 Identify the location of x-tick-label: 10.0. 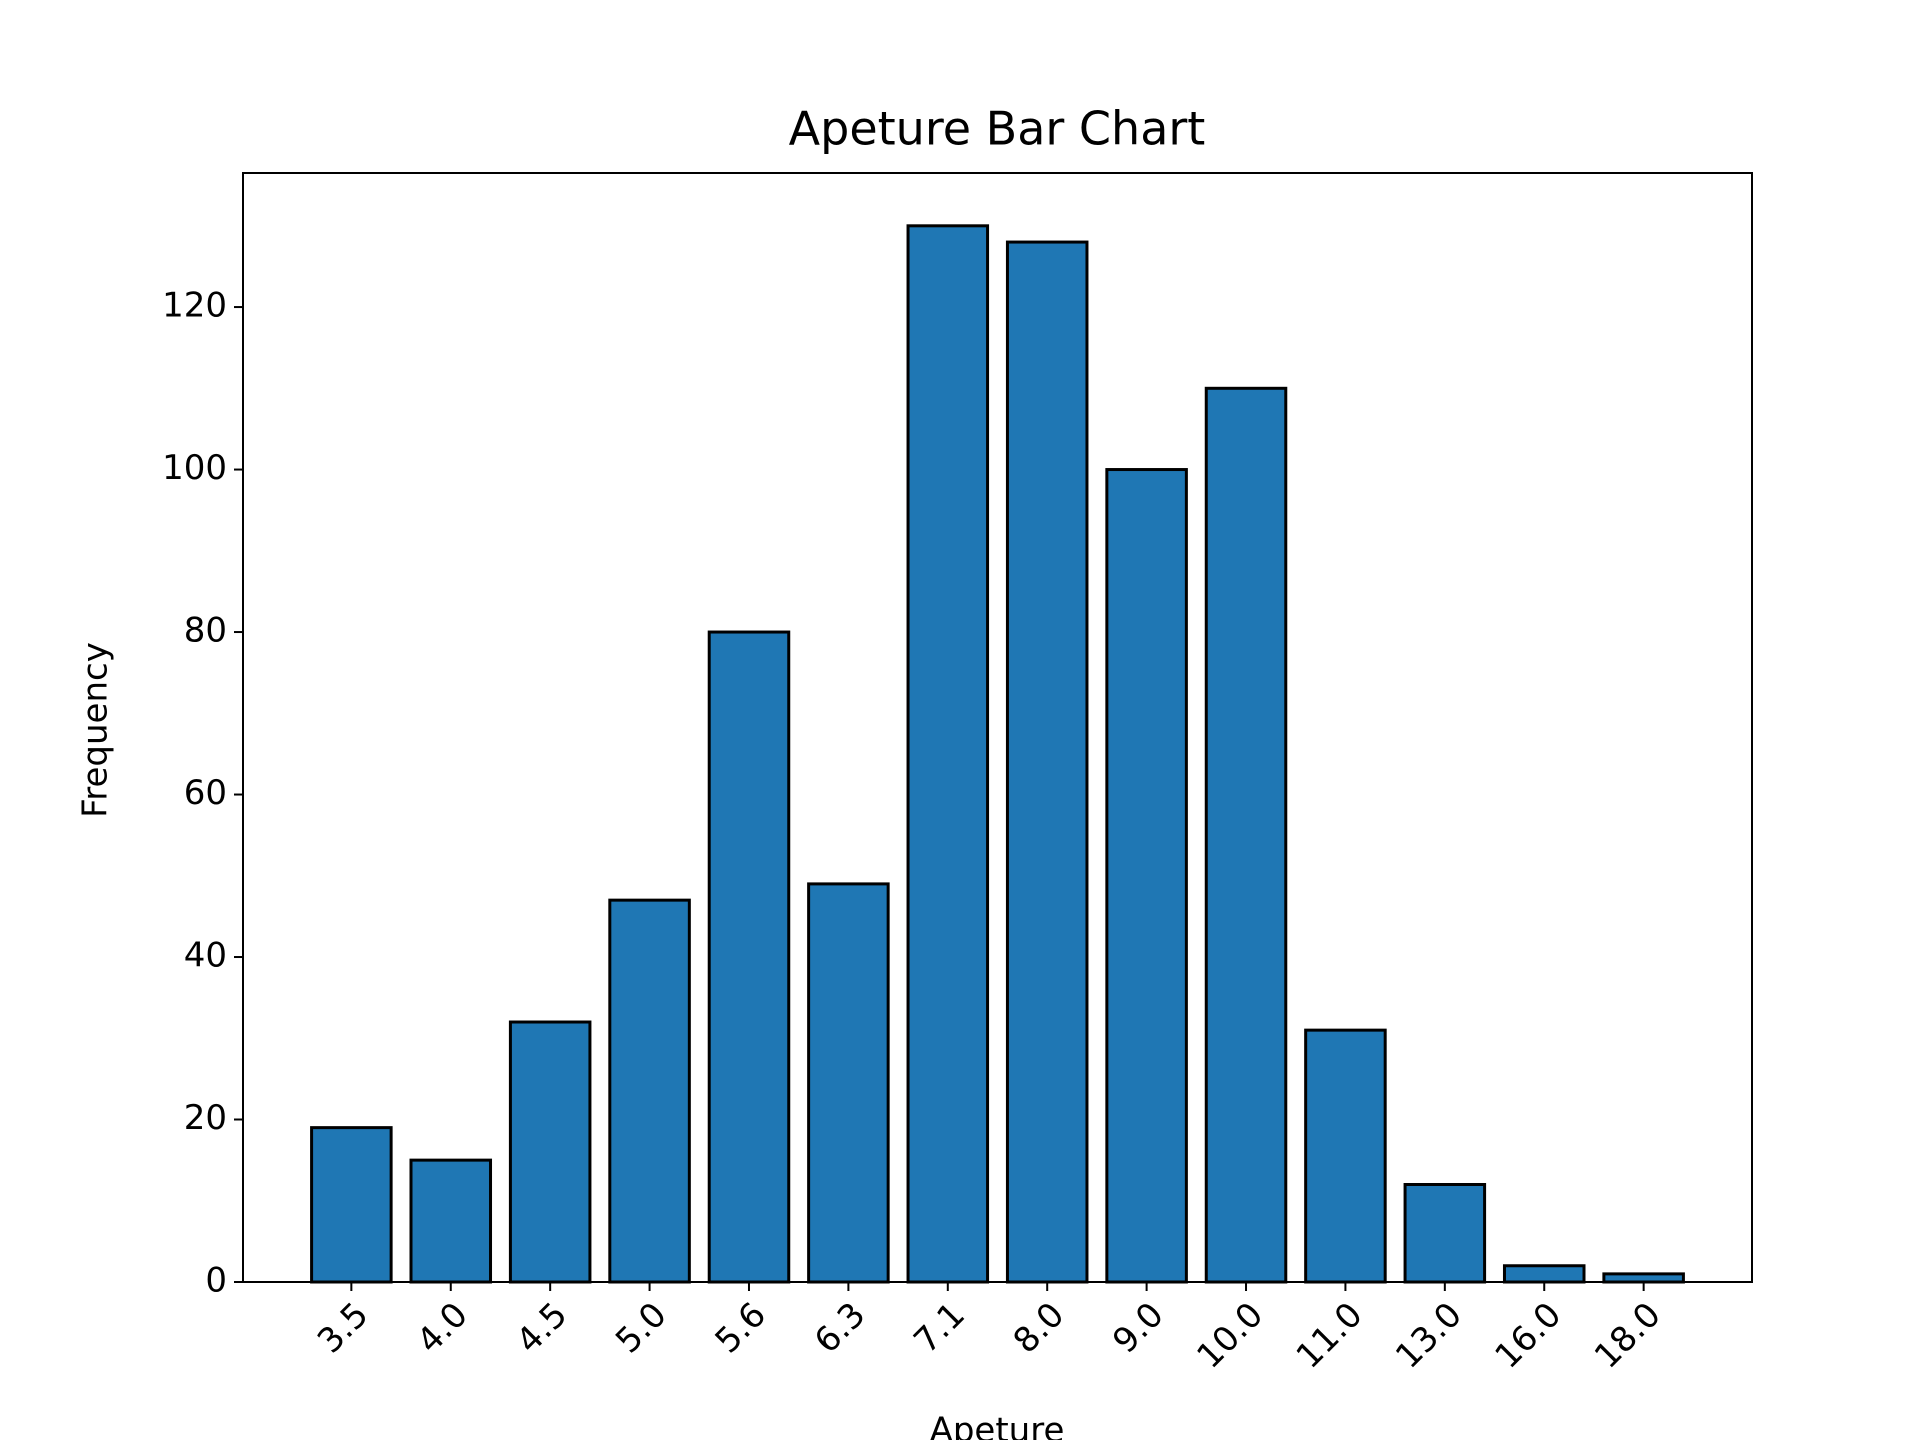
(1230, 1336).